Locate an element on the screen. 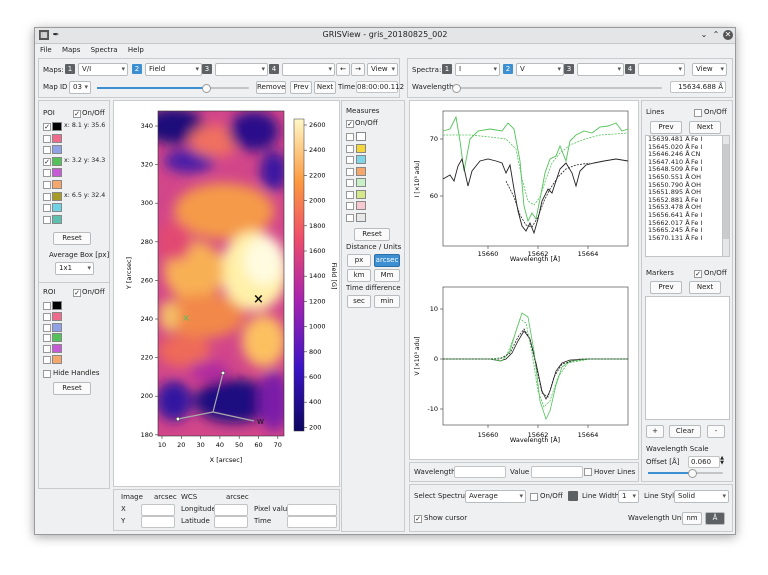 Image resolution: width=768 pixels, height=575 pixels. average-box-select: 1x1 is located at coordinates (74, 268).